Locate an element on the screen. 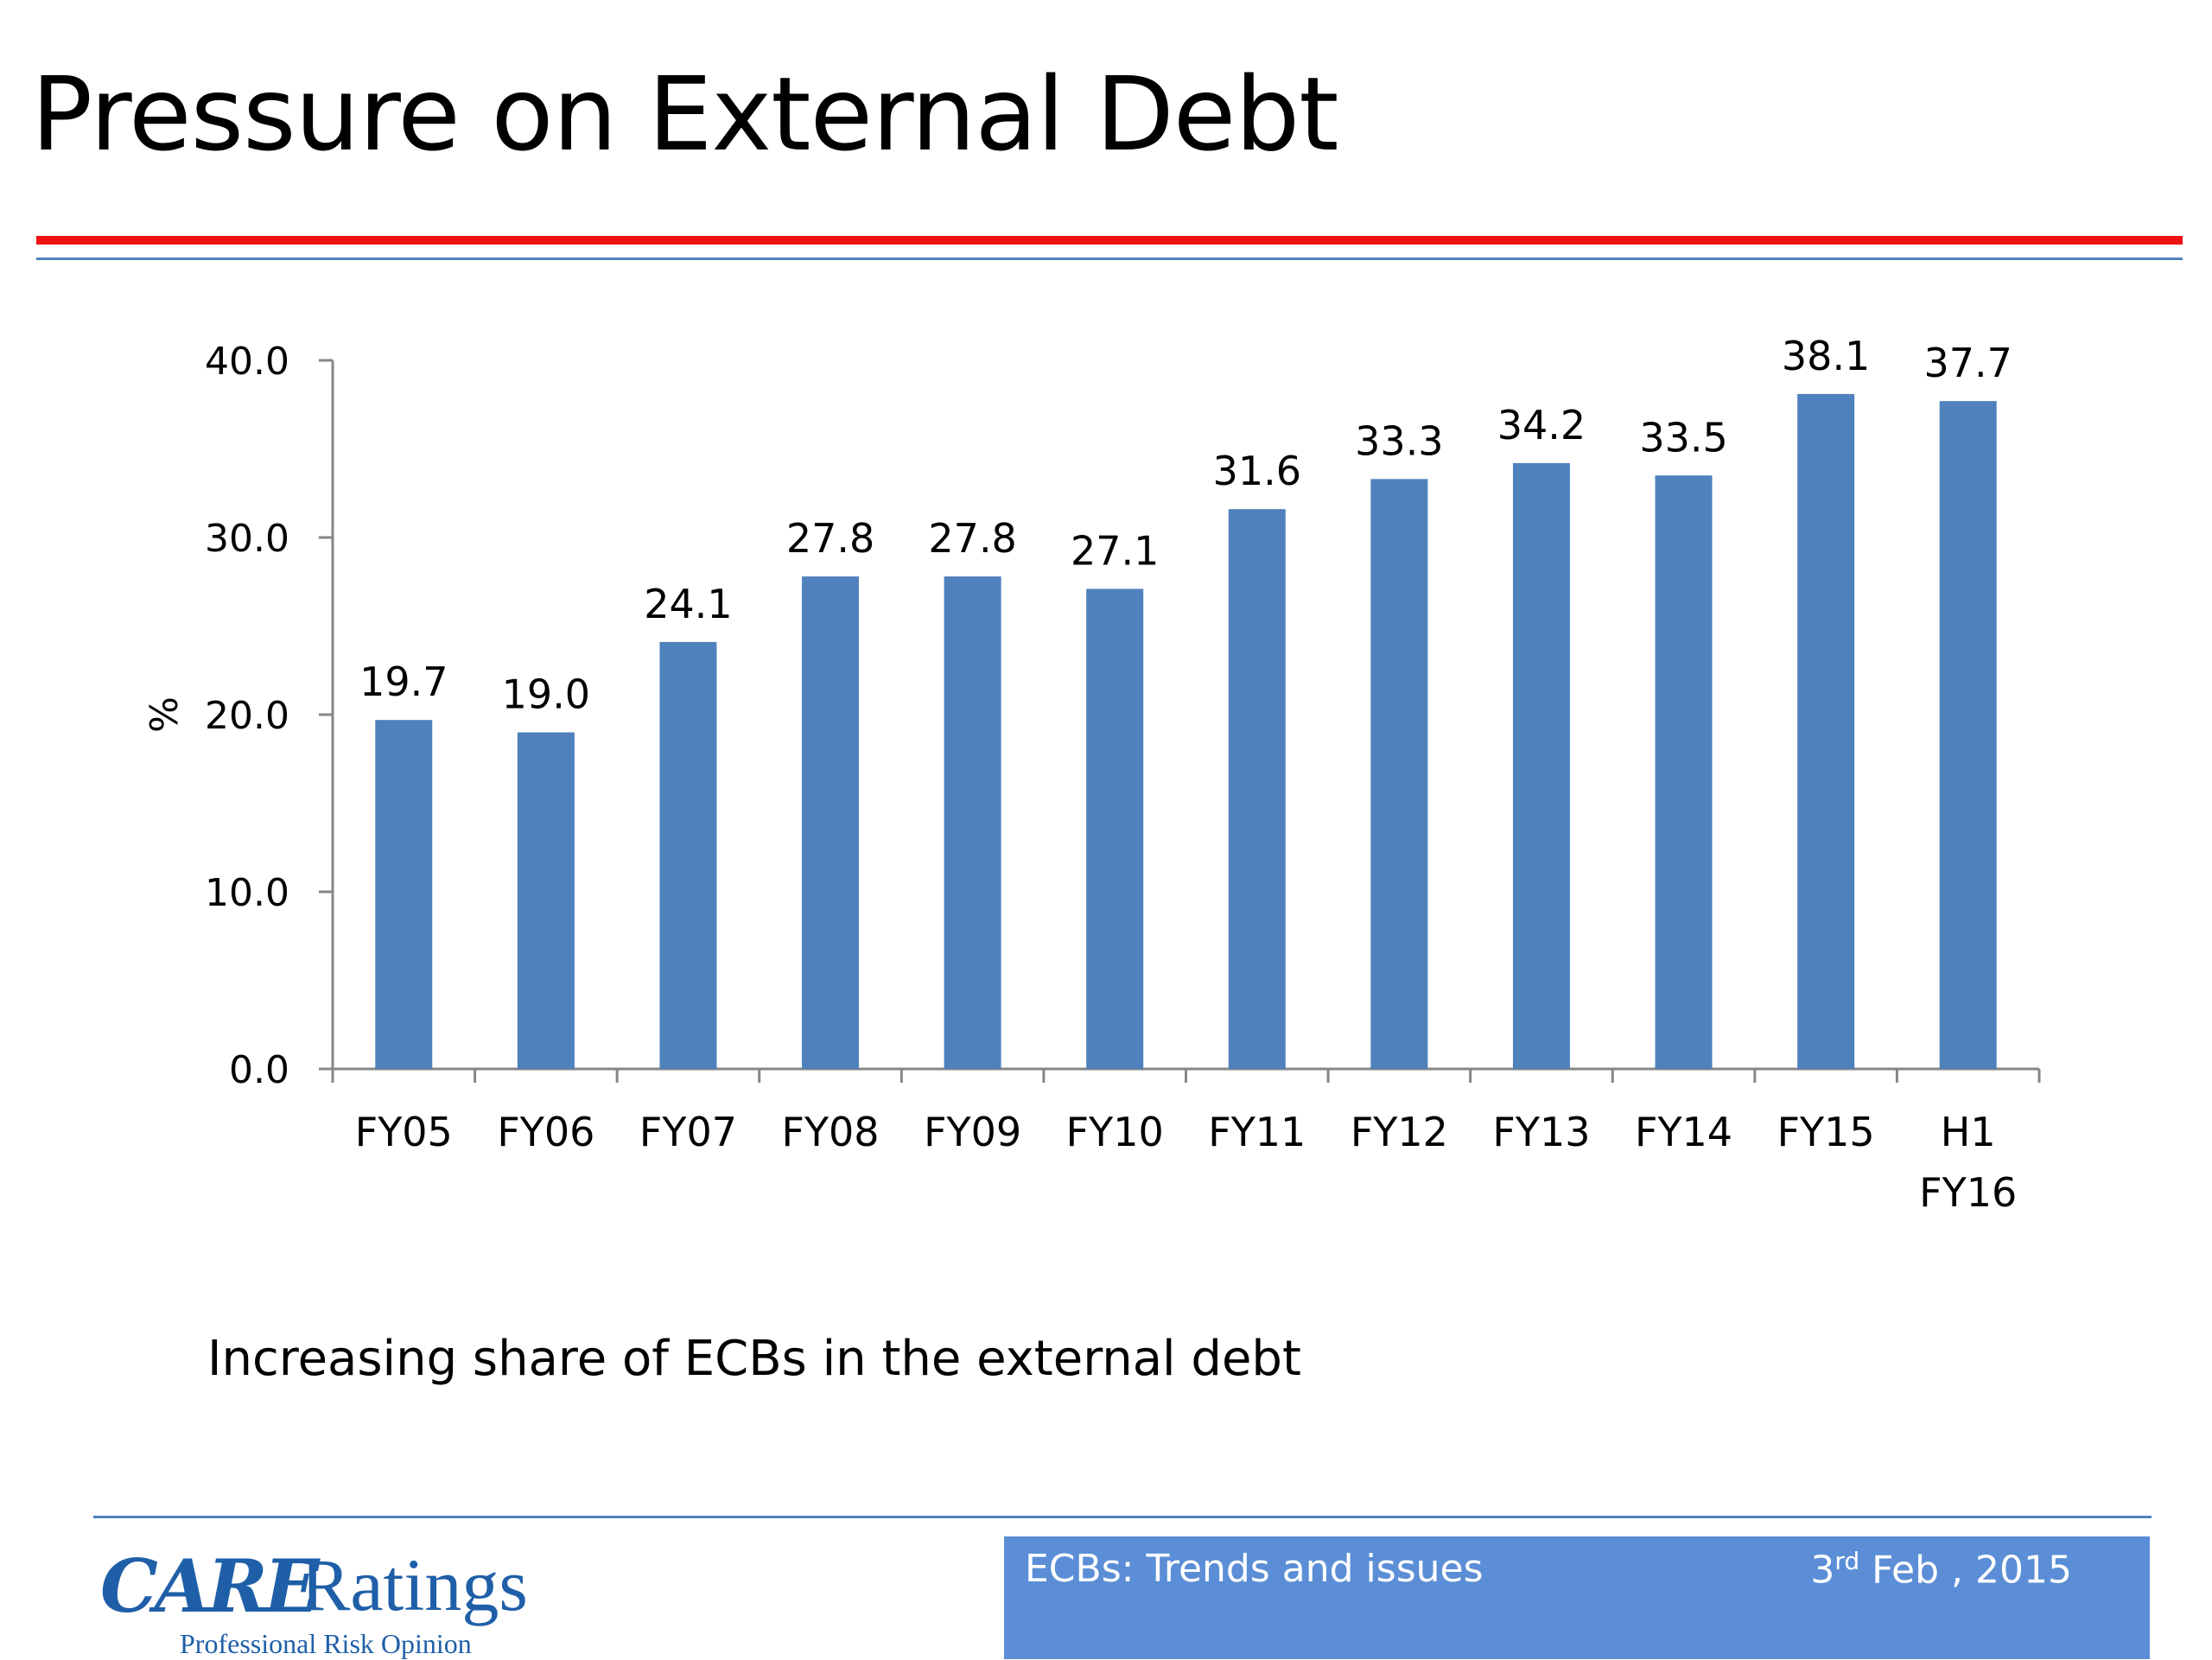 This screenshot has width=2212, height=1660. x-tick-label: FY15 is located at coordinates (1826, 1132).